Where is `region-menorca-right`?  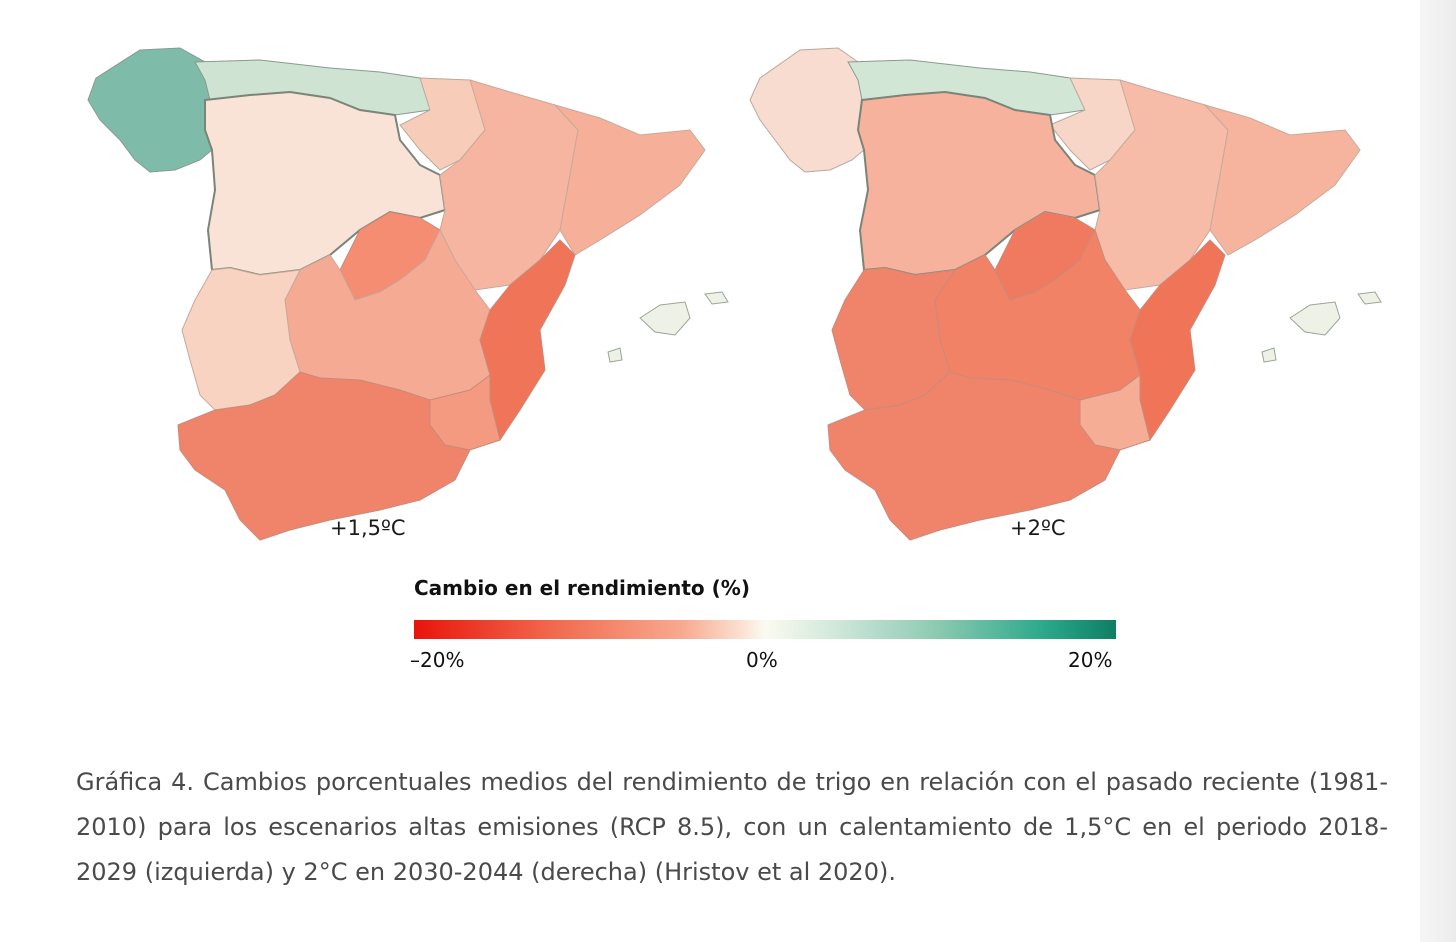
region-menorca-right is located at coordinates (1369, 298).